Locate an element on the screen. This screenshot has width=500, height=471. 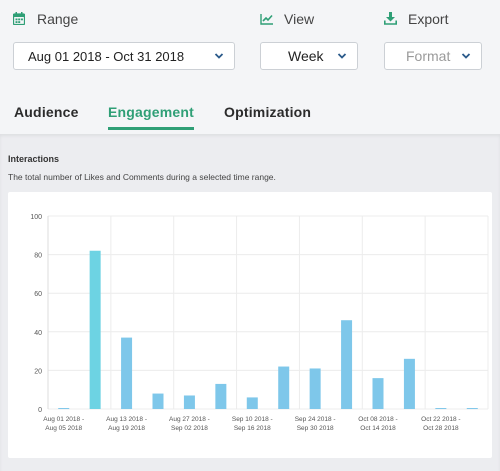
export-label-group: Export is located at coordinates (416, 19).